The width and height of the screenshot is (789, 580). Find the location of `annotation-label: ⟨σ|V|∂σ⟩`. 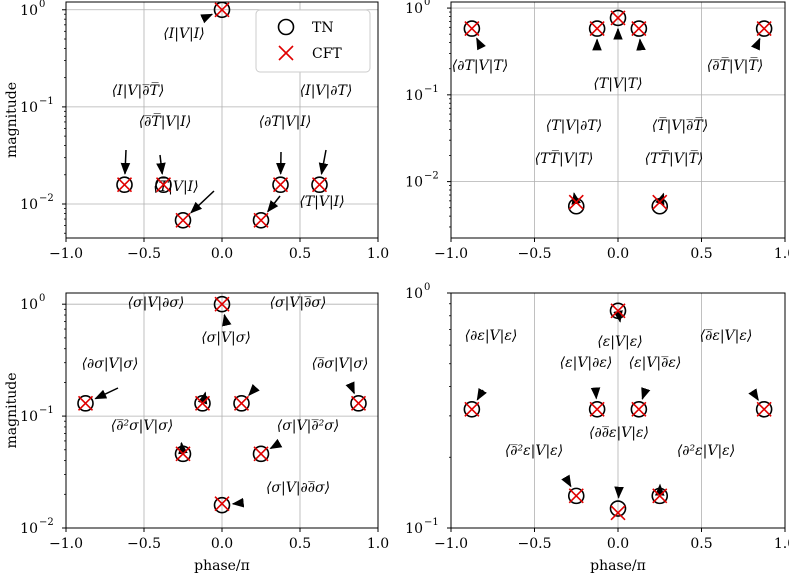

annotation-label: ⟨σ|V|∂σ⟩ is located at coordinates (156, 303).